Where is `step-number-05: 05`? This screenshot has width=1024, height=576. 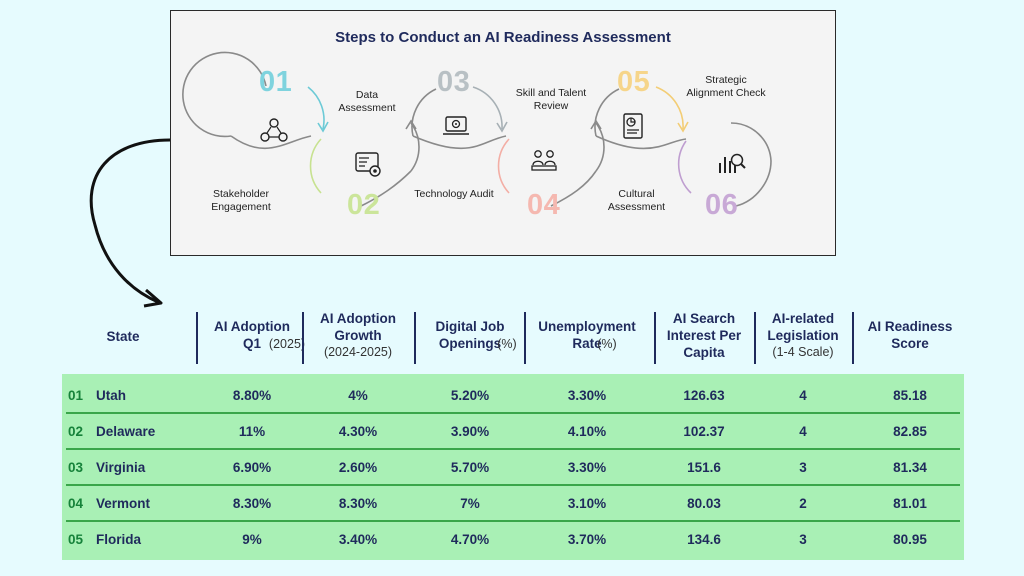
step-number-05: 05 is located at coordinates (634, 82).